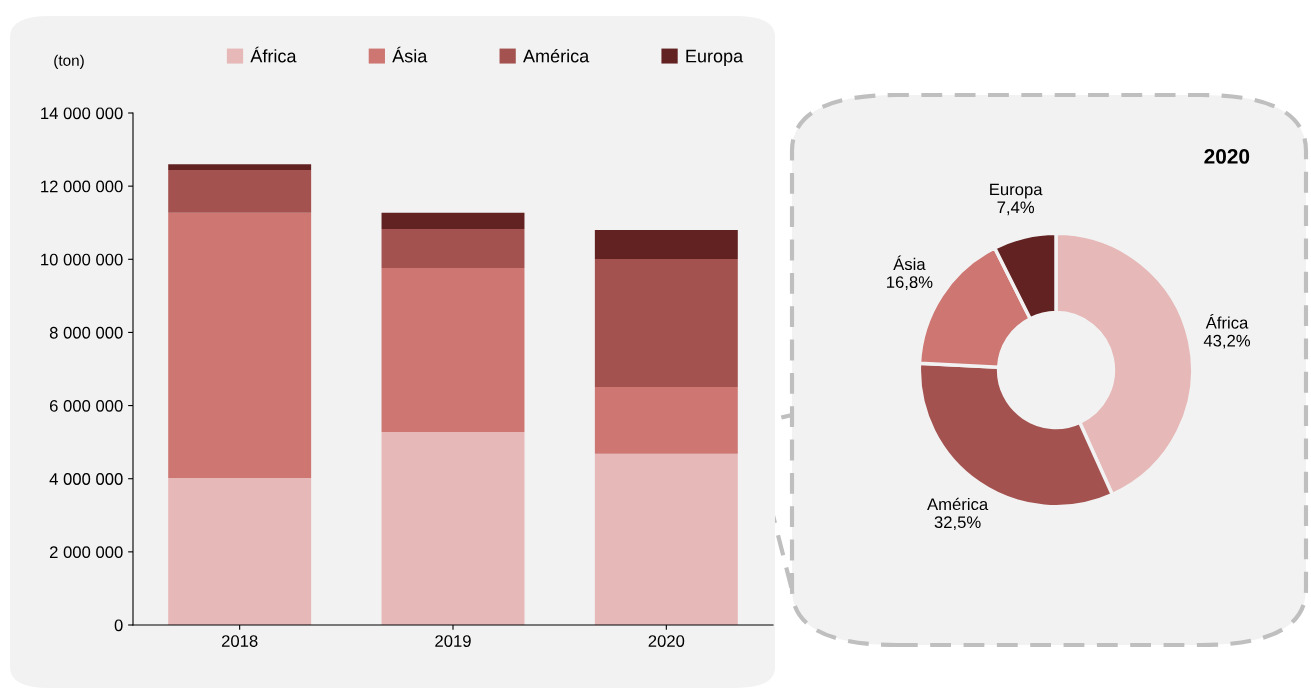  Describe the element at coordinates (69, 61) in the screenshot. I see `y-axis-title: (ton)` at that location.